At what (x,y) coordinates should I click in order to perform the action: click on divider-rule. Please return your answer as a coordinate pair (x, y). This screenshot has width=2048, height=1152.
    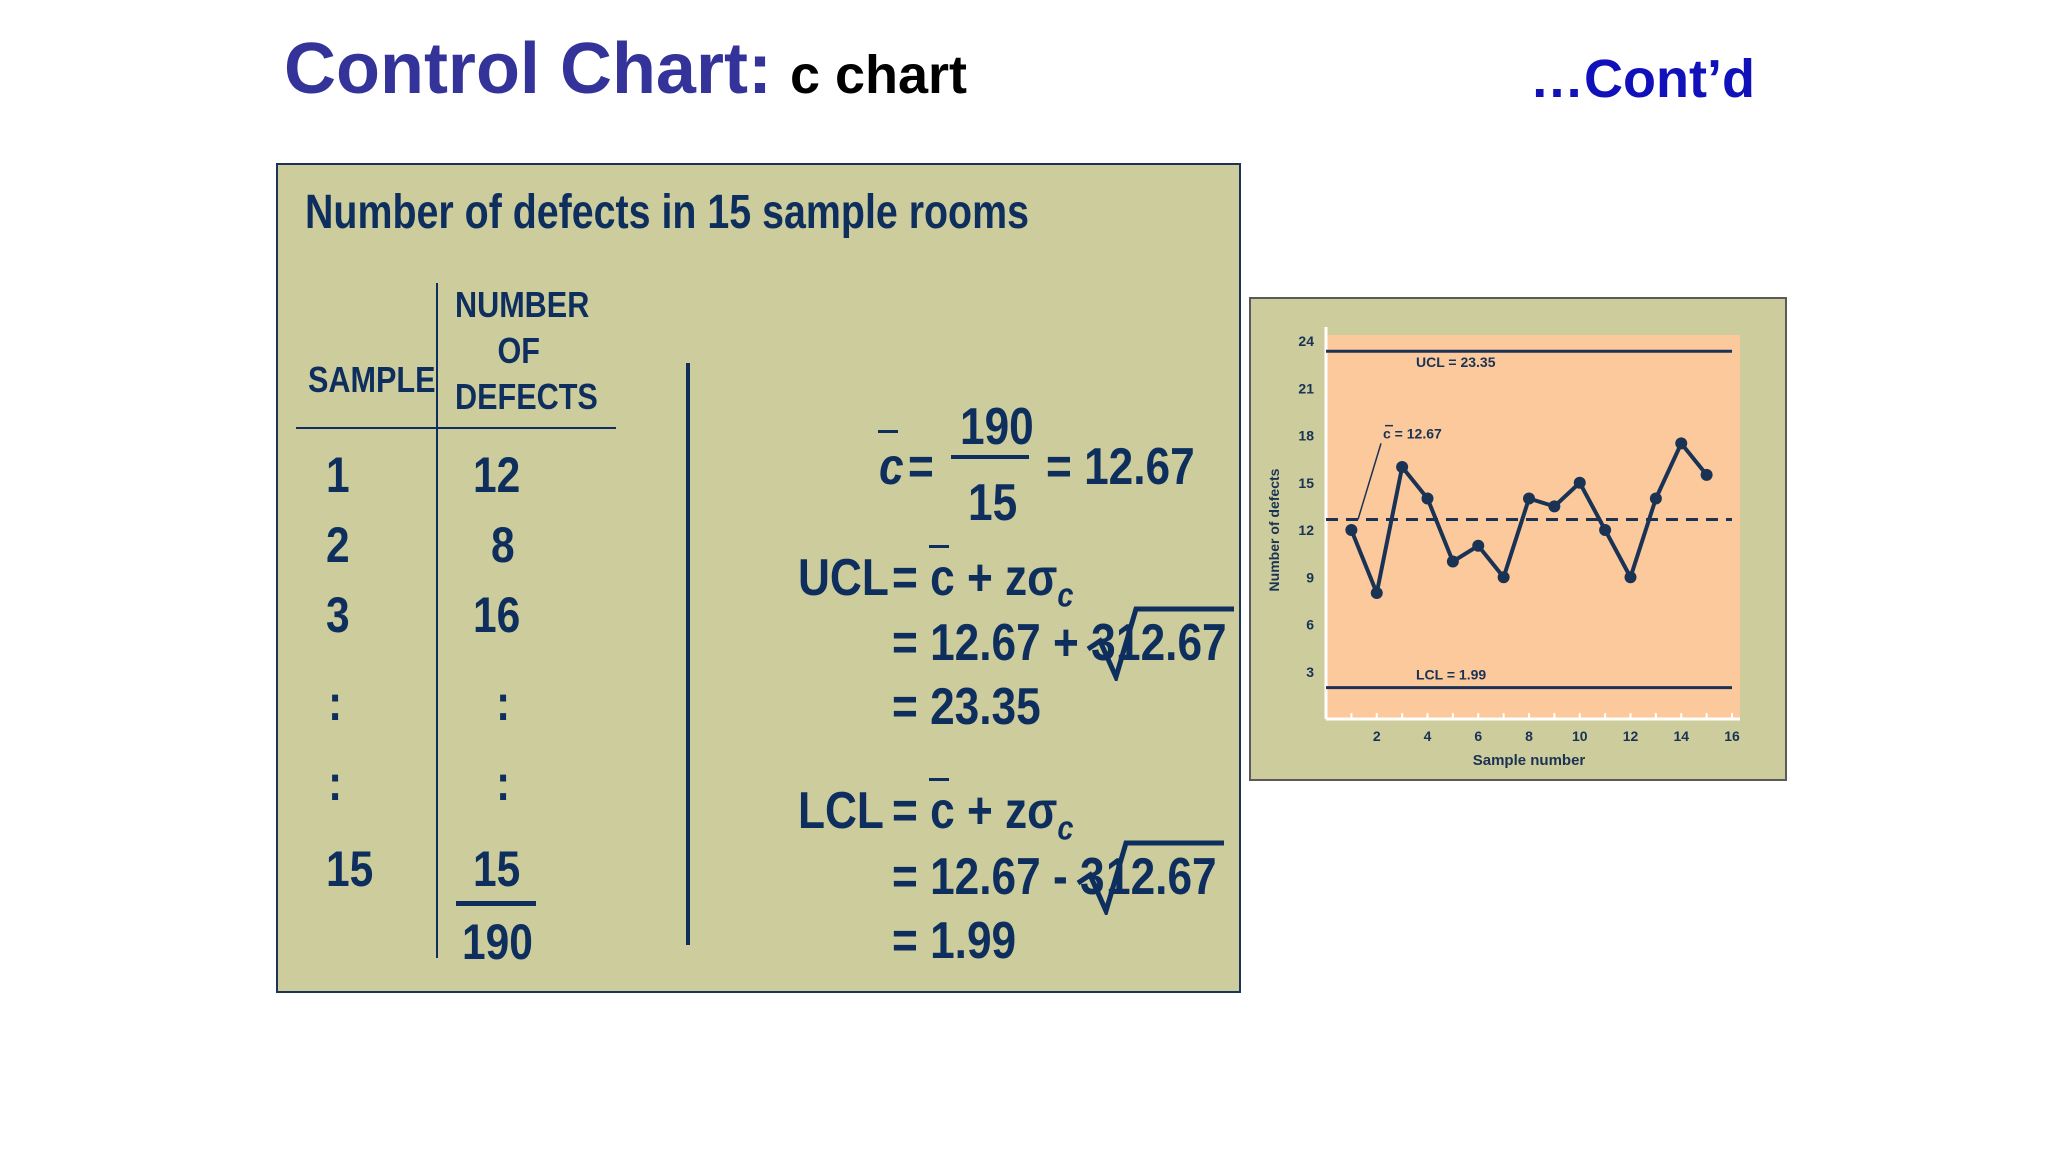
    Looking at the image, I should click on (688, 654).